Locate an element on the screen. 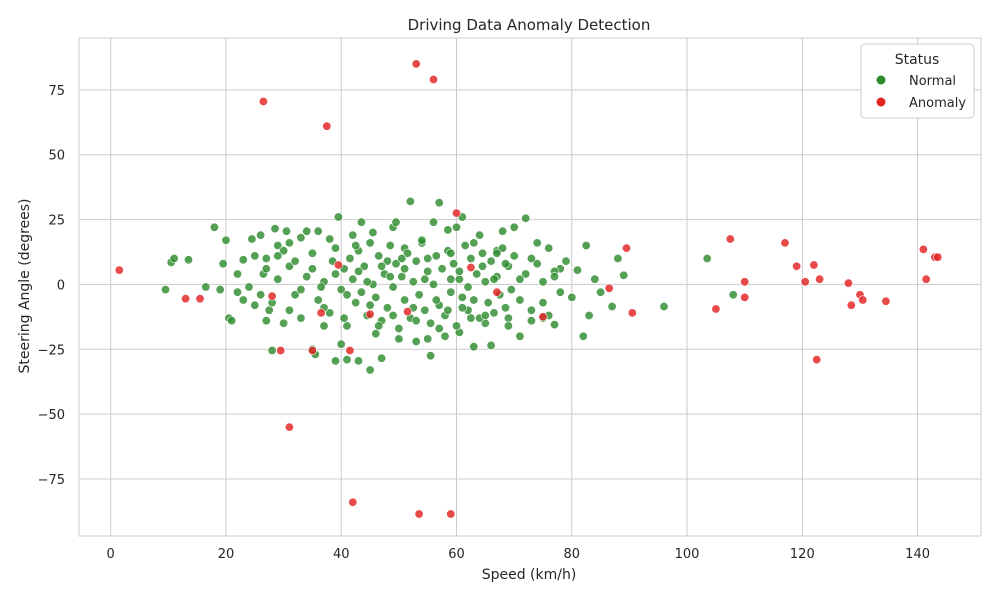  legend-title: Status is located at coordinates (917, 60).